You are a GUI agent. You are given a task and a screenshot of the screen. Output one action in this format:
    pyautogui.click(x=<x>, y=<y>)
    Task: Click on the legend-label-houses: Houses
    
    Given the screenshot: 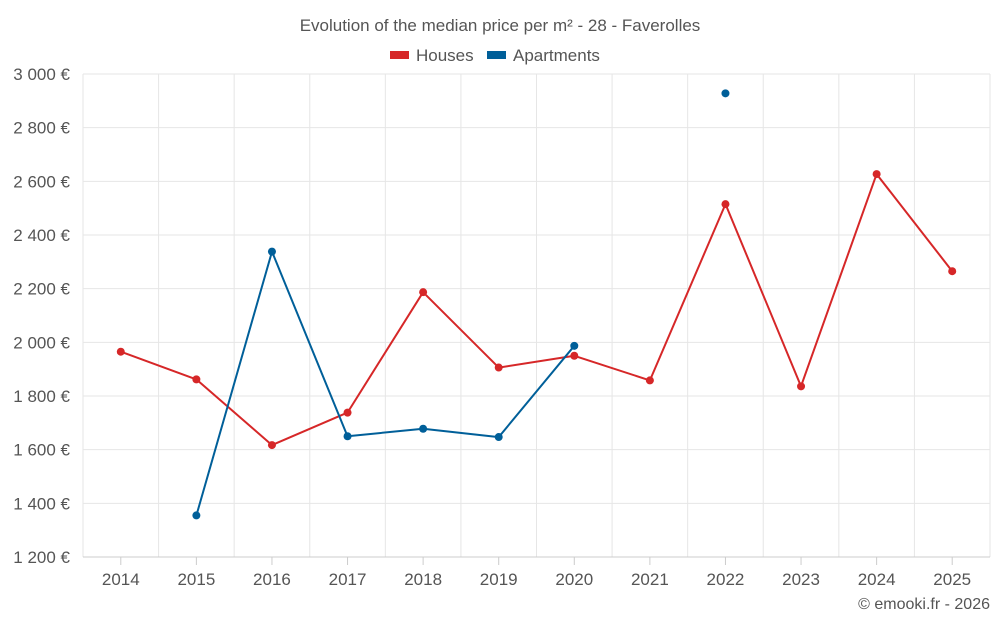 What is the action you would take?
    pyautogui.click(x=445, y=55)
    